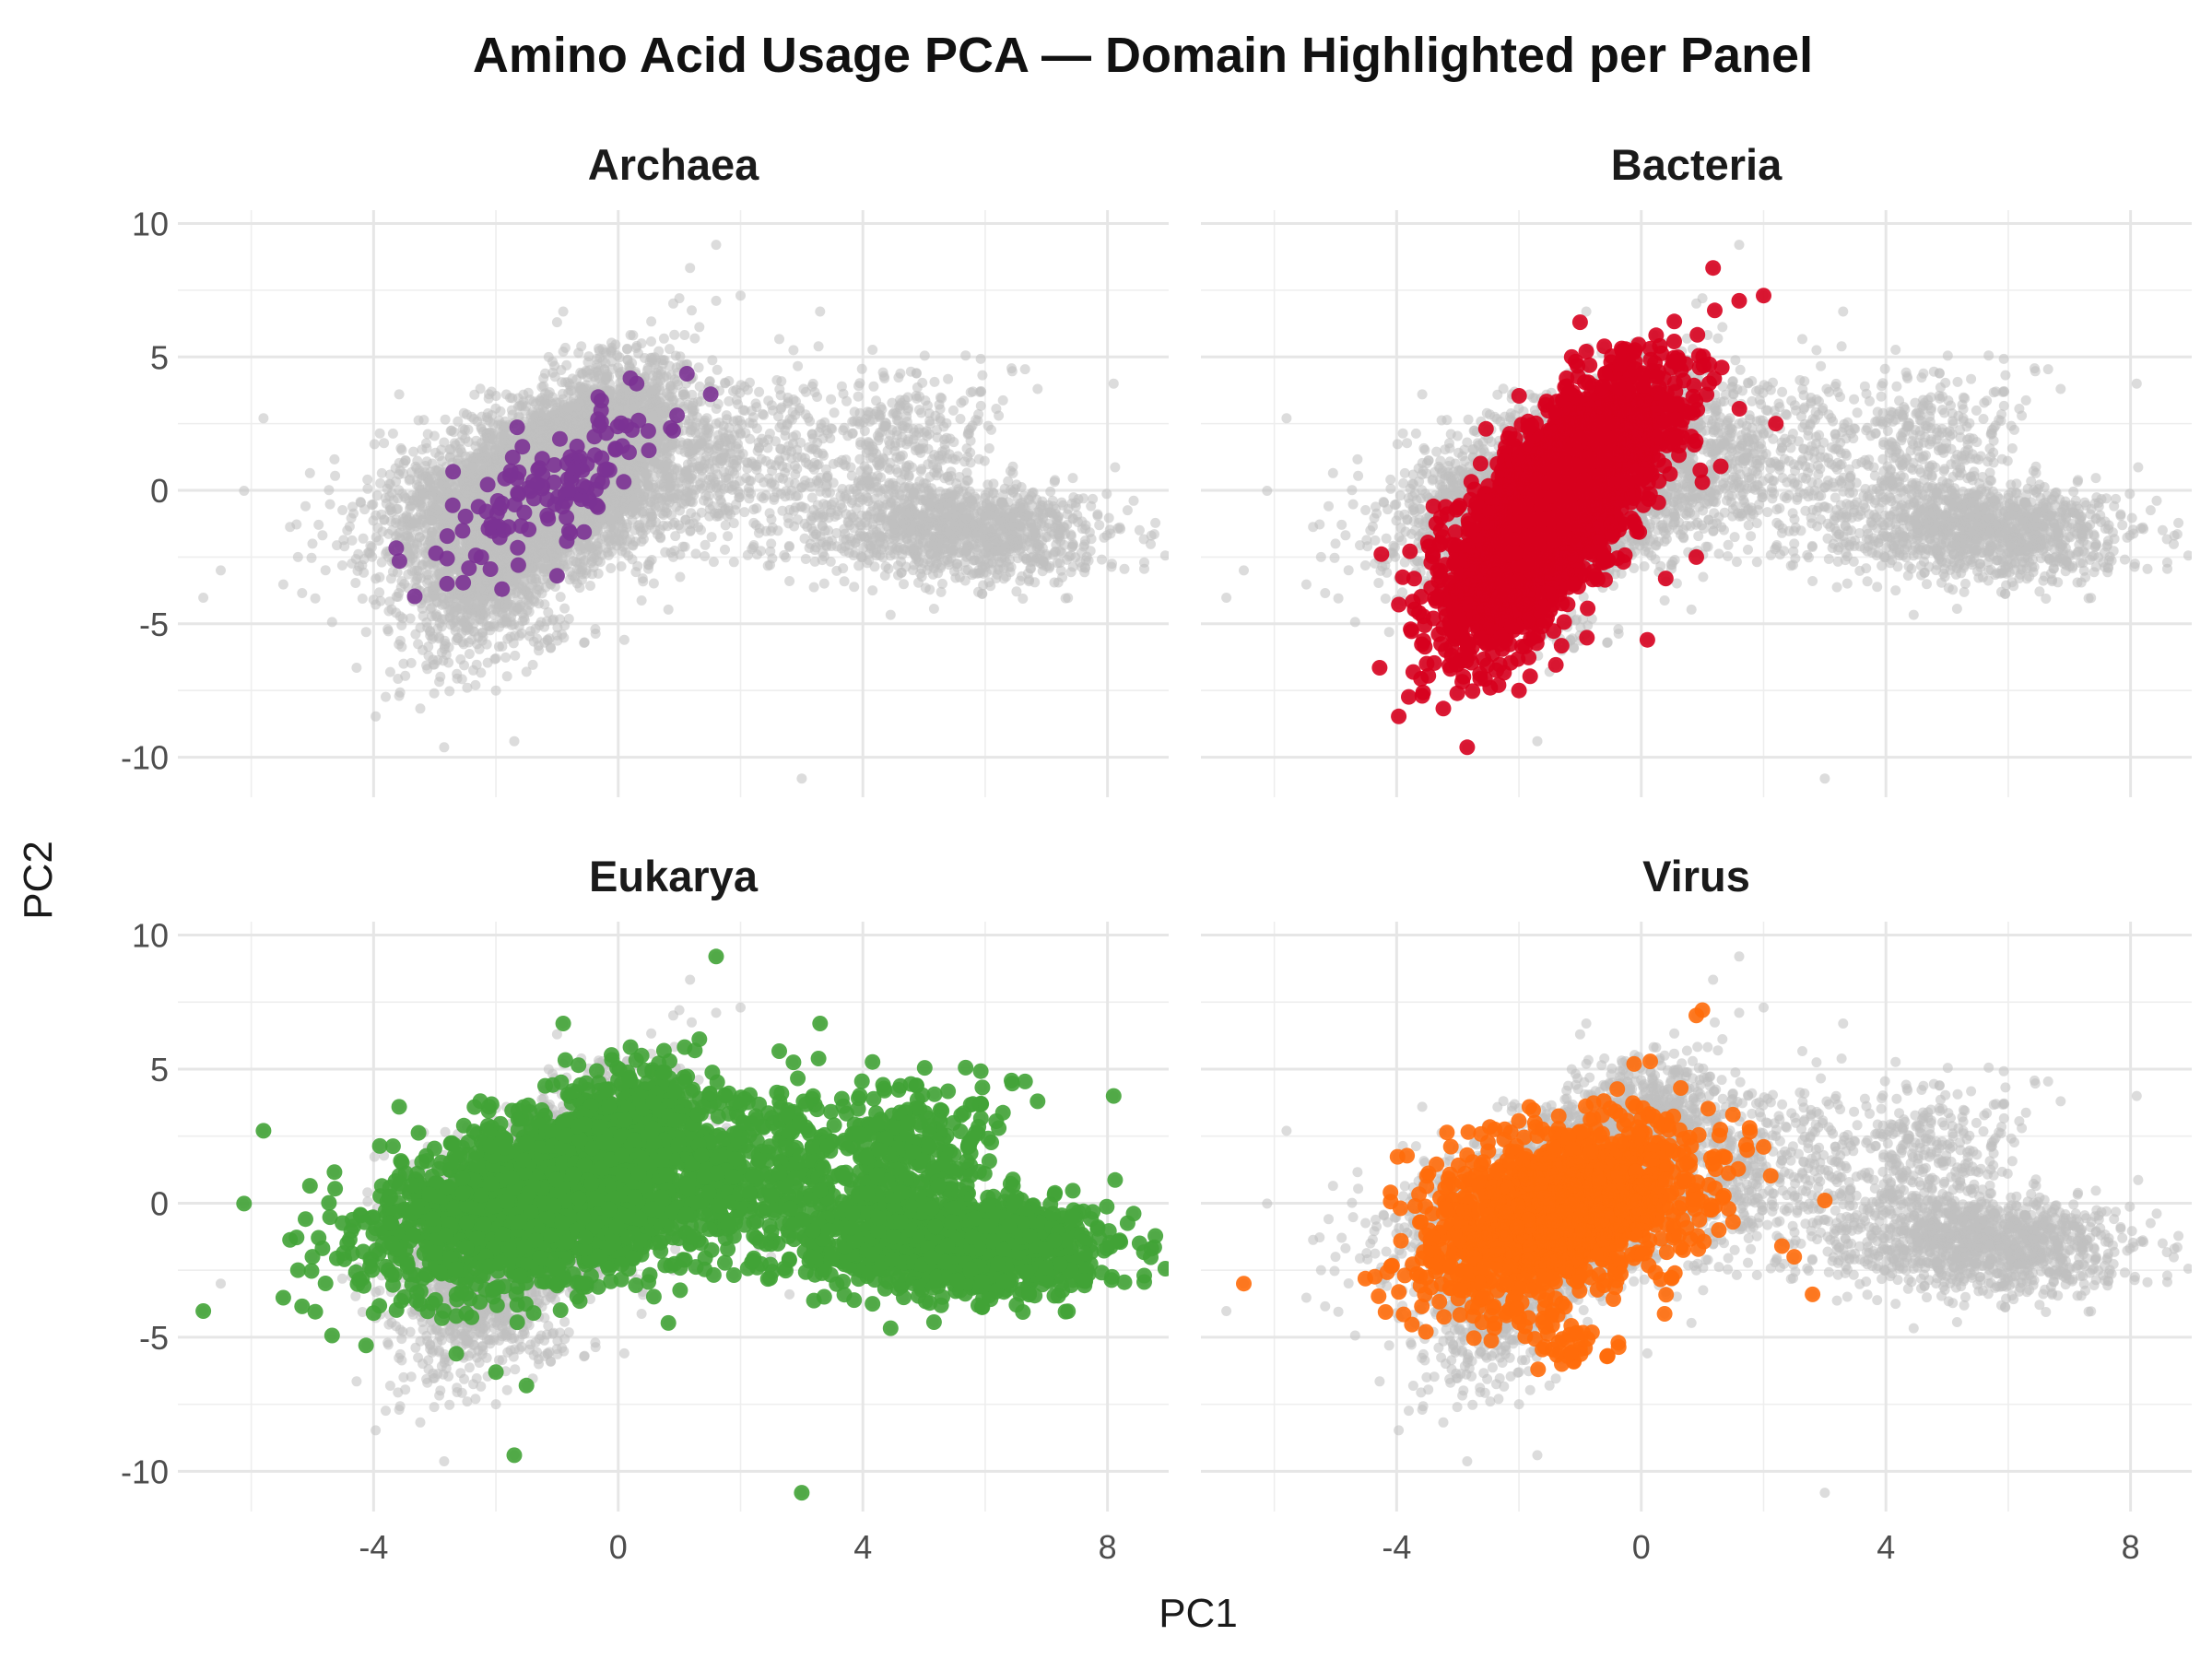 The width and height of the screenshot is (2212, 1659). I want to click on background-points, so click(683, 512).